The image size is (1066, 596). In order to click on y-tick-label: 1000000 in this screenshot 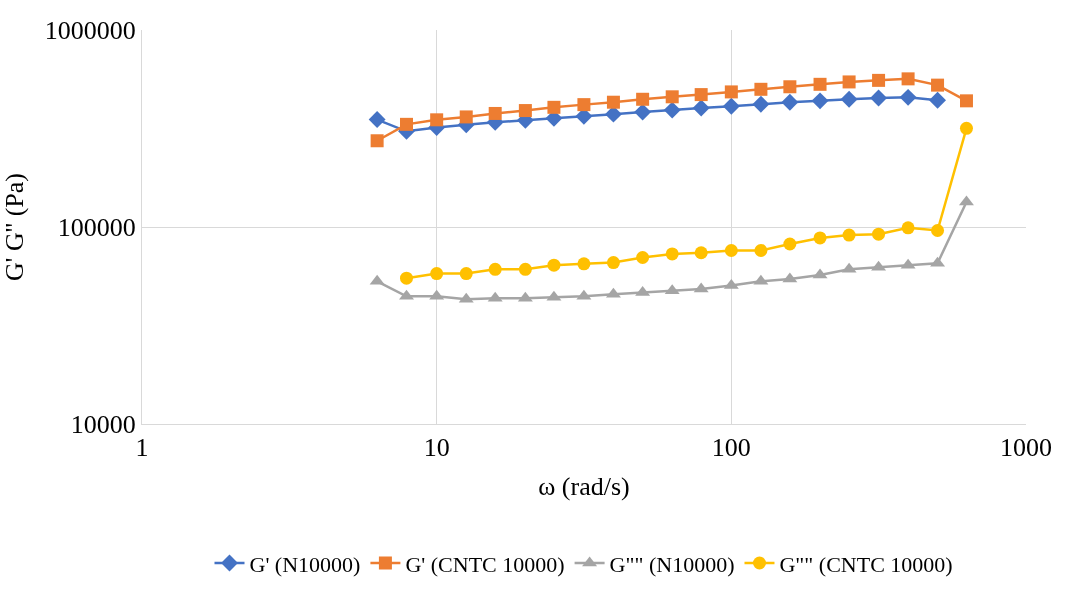, I will do `click(90, 31)`.